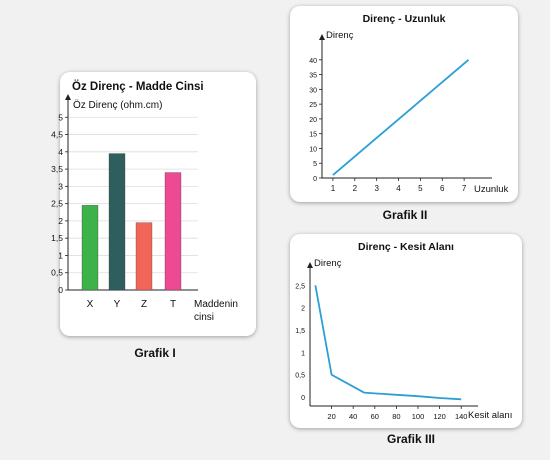 This screenshot has width=550, height=460. What do you see at coordinates (144, 304) in the screenshot?
I see `x-tick-label: Z` at bounding box center [144, 304].